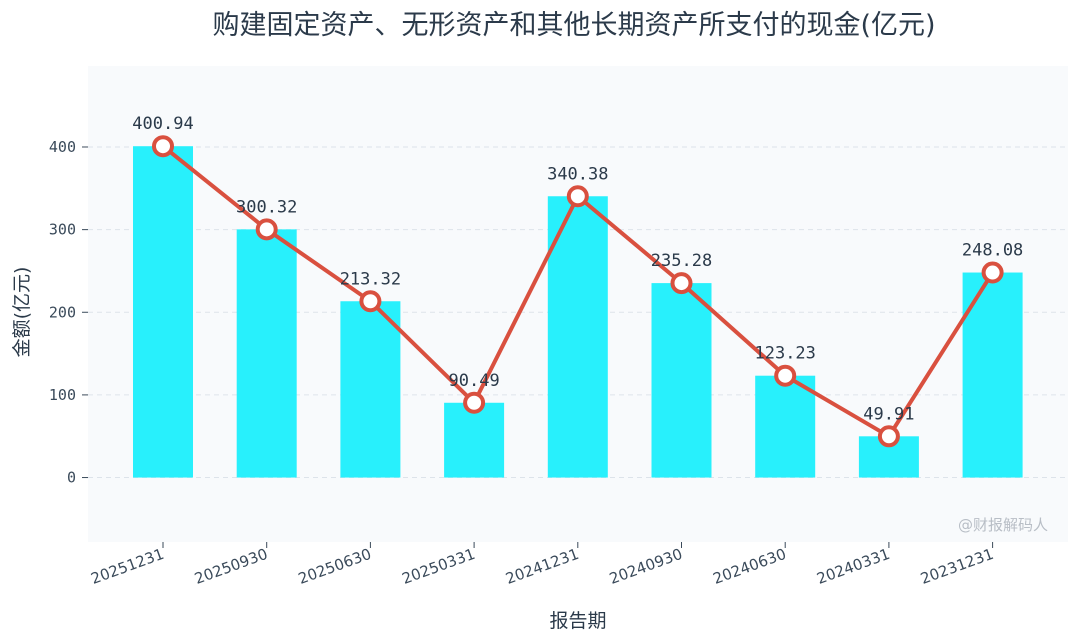 Image resolution: width=1080 pixels, height=642 pixels. I want to click on watermark: @财报解码人, so click(1003, 525).